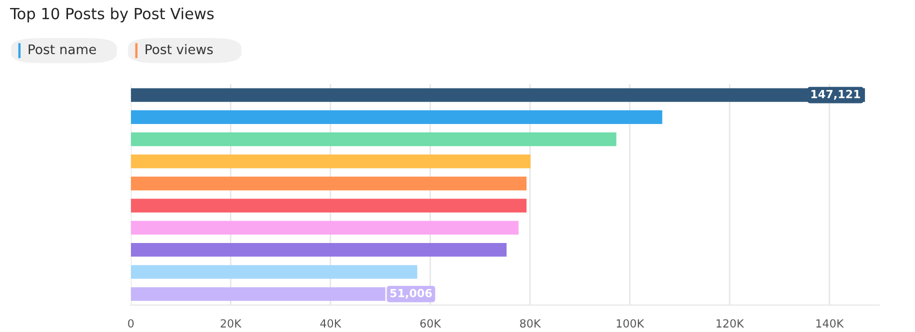 The width and height of the screenshot is (915, 332). I want to click on data-label: 51,006, so click(411, 293).